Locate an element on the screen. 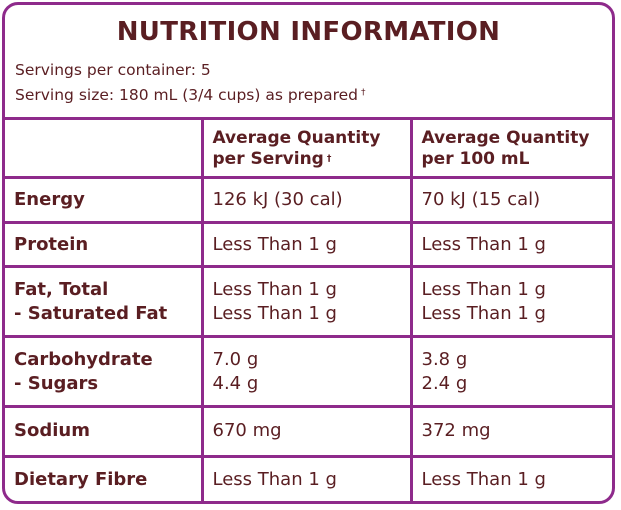  cell-per-serving-group: 7.0 g 4.4 g is located at coordinates (306, 371).